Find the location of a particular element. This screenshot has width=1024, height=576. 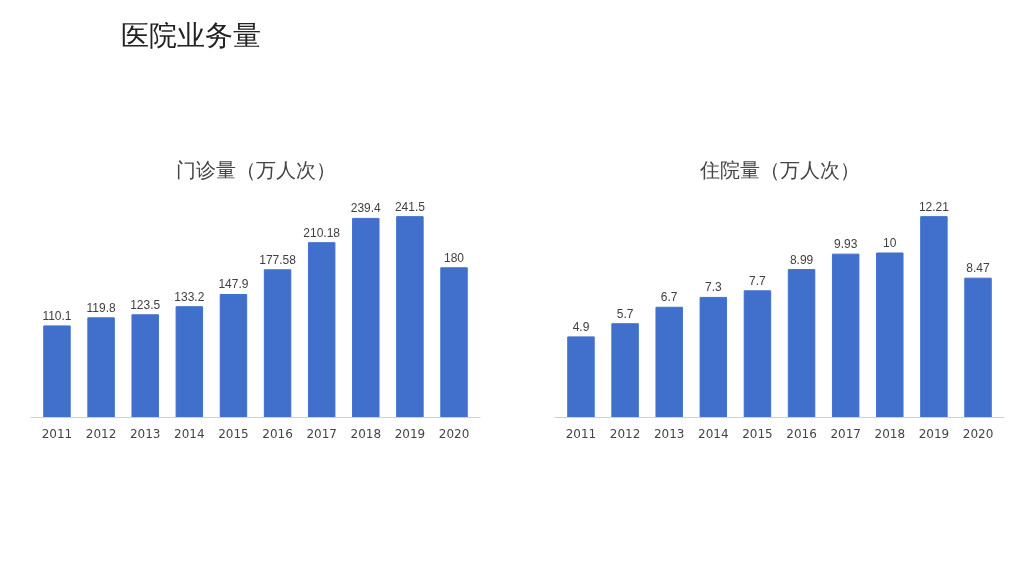

data-label: 177.58 is located at coordinates (278, 259).